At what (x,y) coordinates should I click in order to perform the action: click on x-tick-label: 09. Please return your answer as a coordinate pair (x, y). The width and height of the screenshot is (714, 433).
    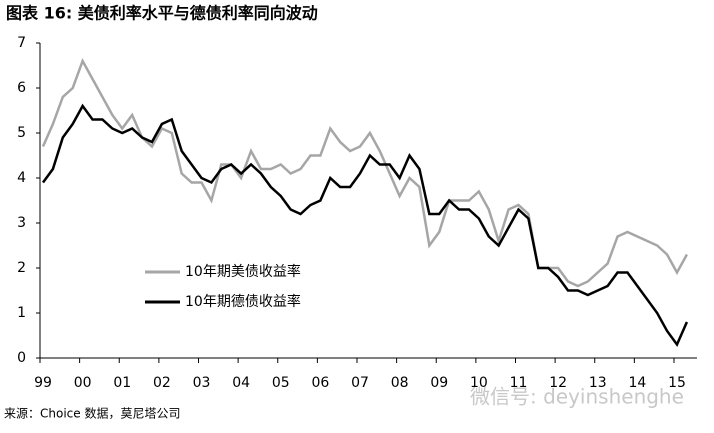
    Looking at the image, I should click on (439, 383).